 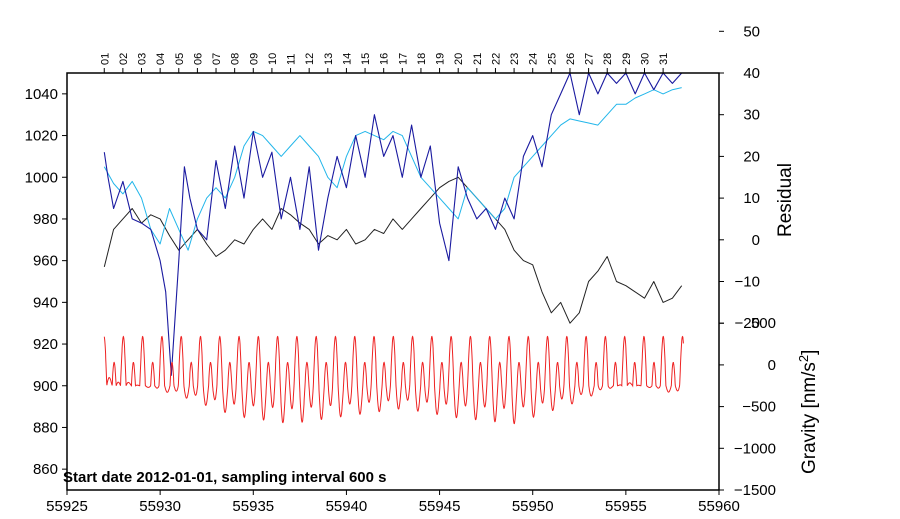 What do you see at coordinates (45, 469) in the screenshot?
I see `left-tick-label: 860` at bounding box center [45, 469].